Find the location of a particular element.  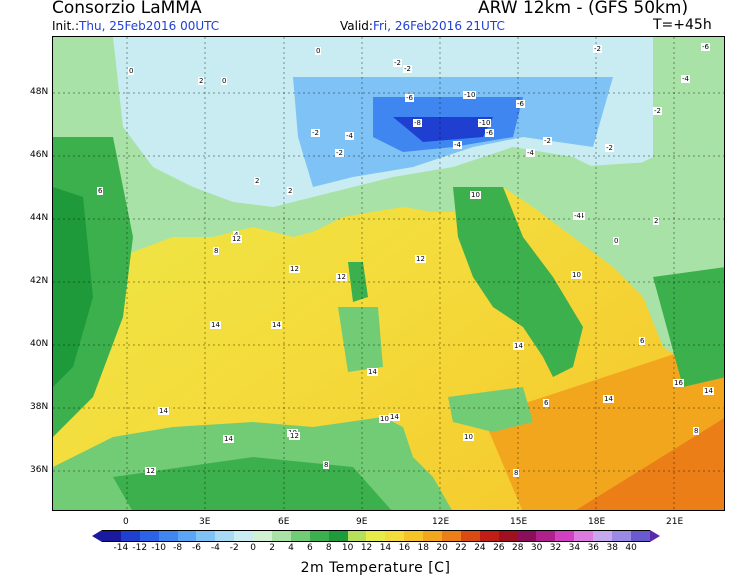

colorbar-tick-label: 34 is located at coordinates (574, 548).